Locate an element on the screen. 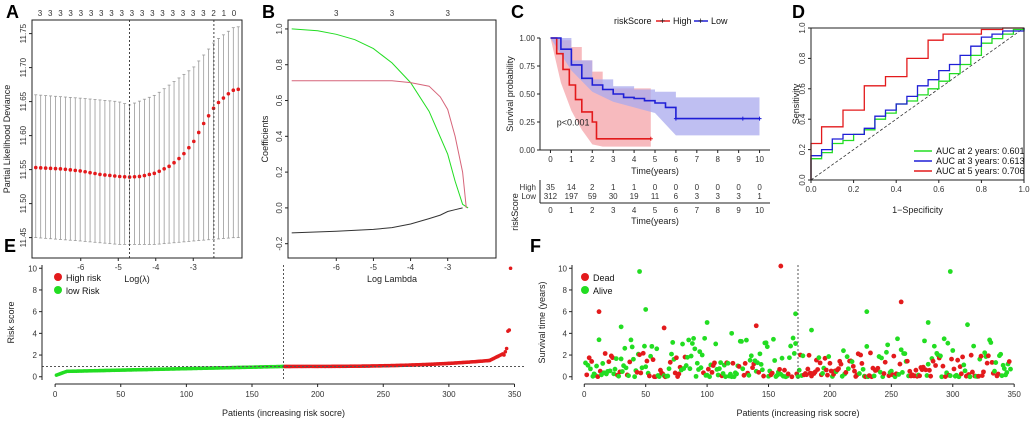 The height and width of the screenshot is (422, 1031). panel-a-frame is located at coordinates (137, 139).